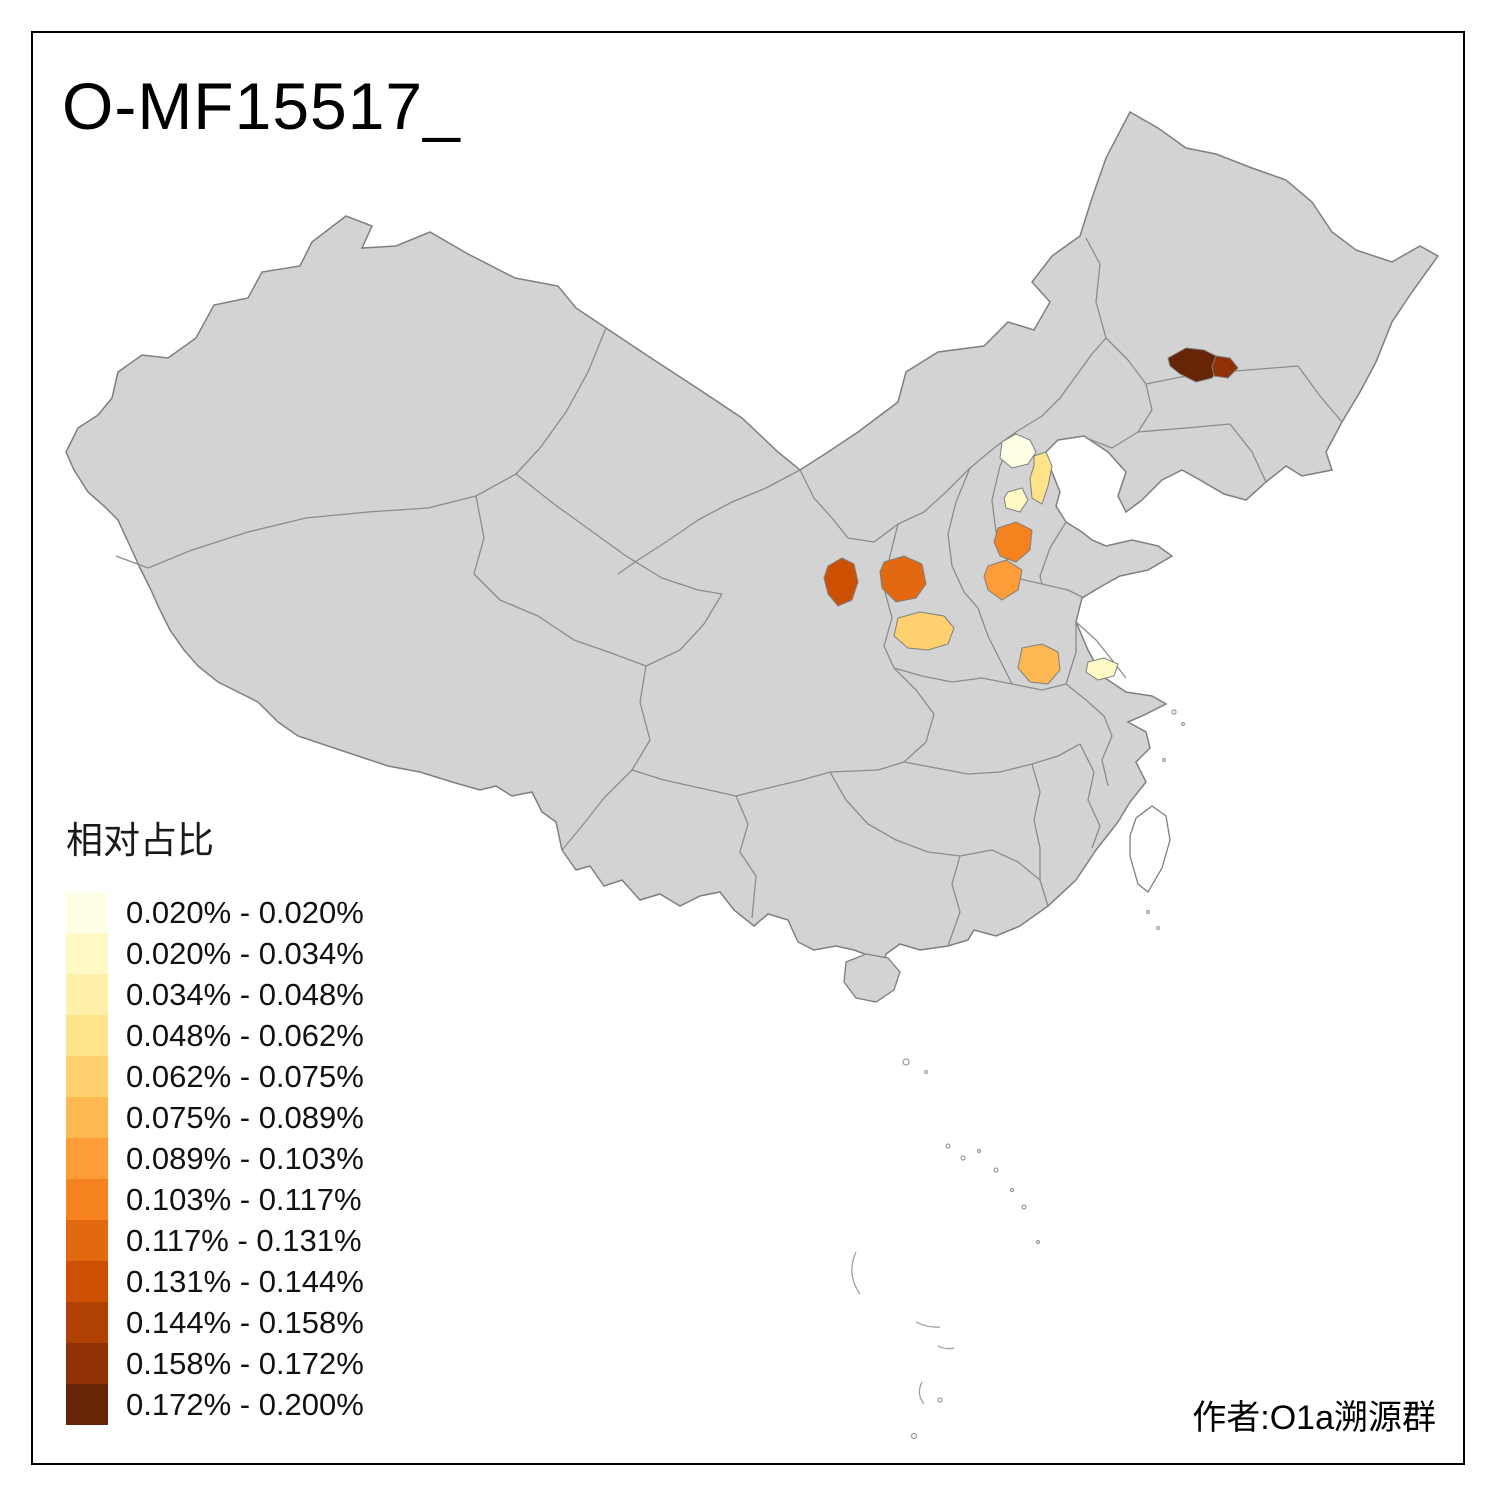  I want to click on legend-row: 0.020% - 0.034%, so click(215, 953).